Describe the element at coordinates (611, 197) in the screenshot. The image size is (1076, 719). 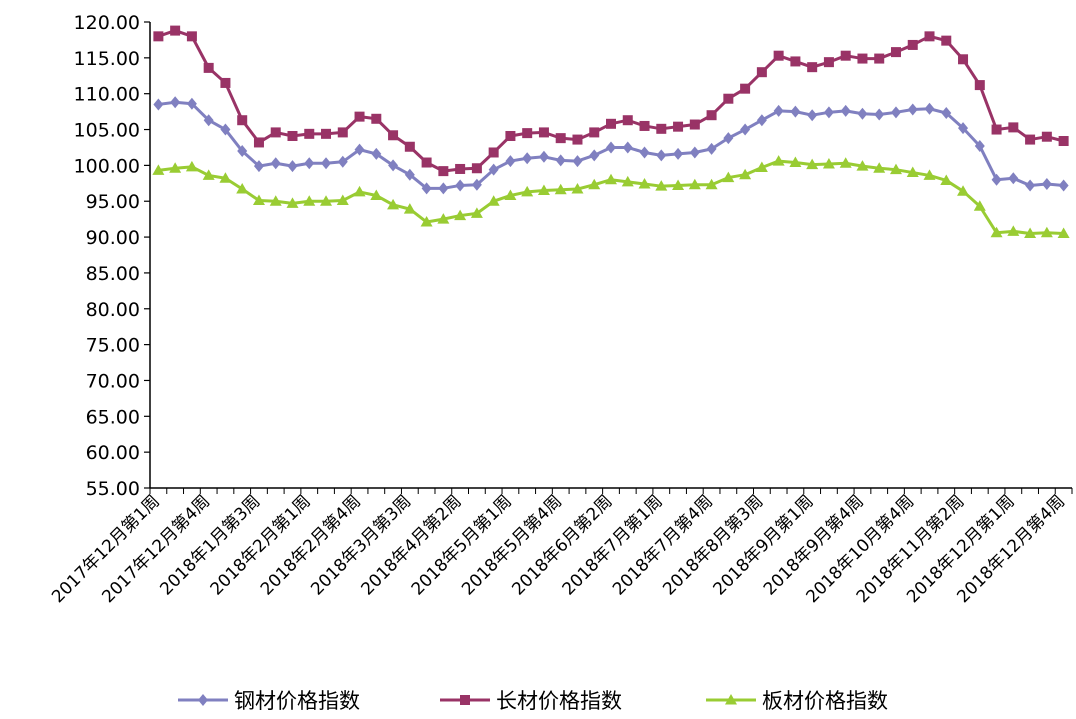
I see `series-line` at that location.